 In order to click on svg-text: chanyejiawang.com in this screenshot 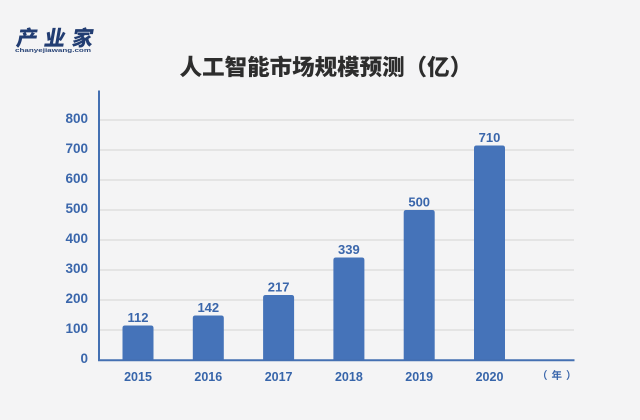, I will do `click(53, 51)`.